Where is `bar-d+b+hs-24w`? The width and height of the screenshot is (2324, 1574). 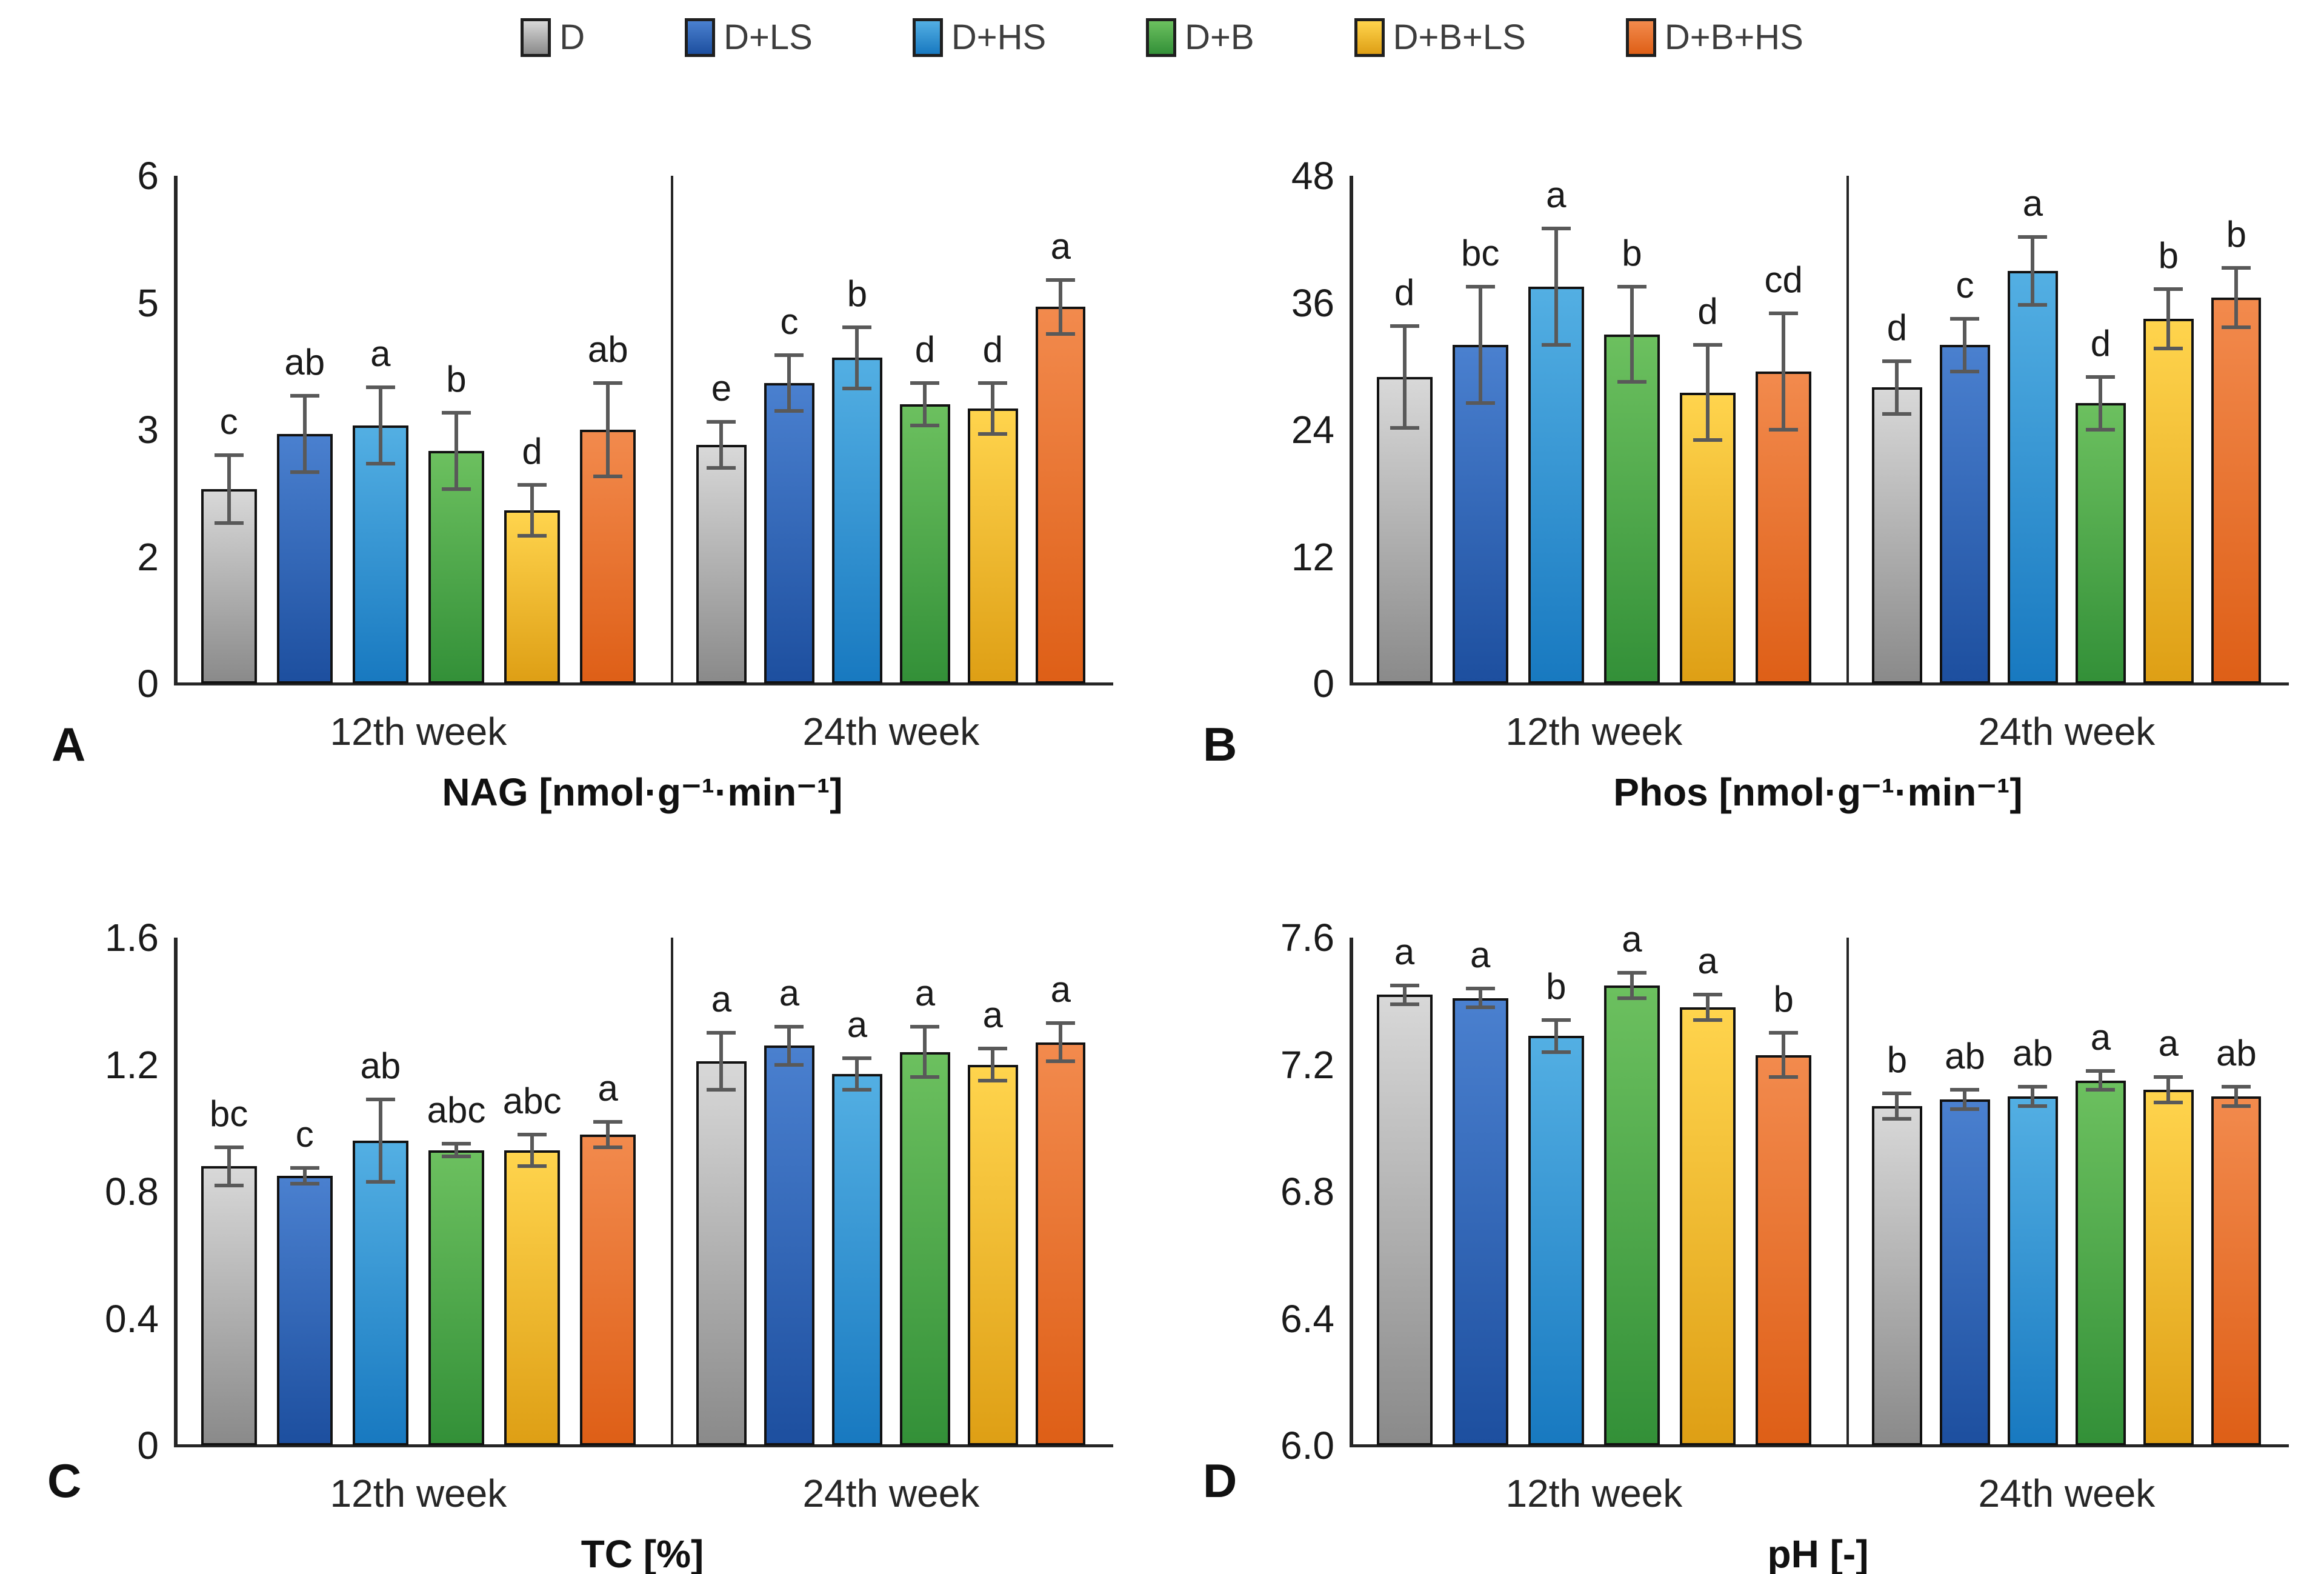
bar-d+b+hs-24w is located at coordinates (1061, 495).